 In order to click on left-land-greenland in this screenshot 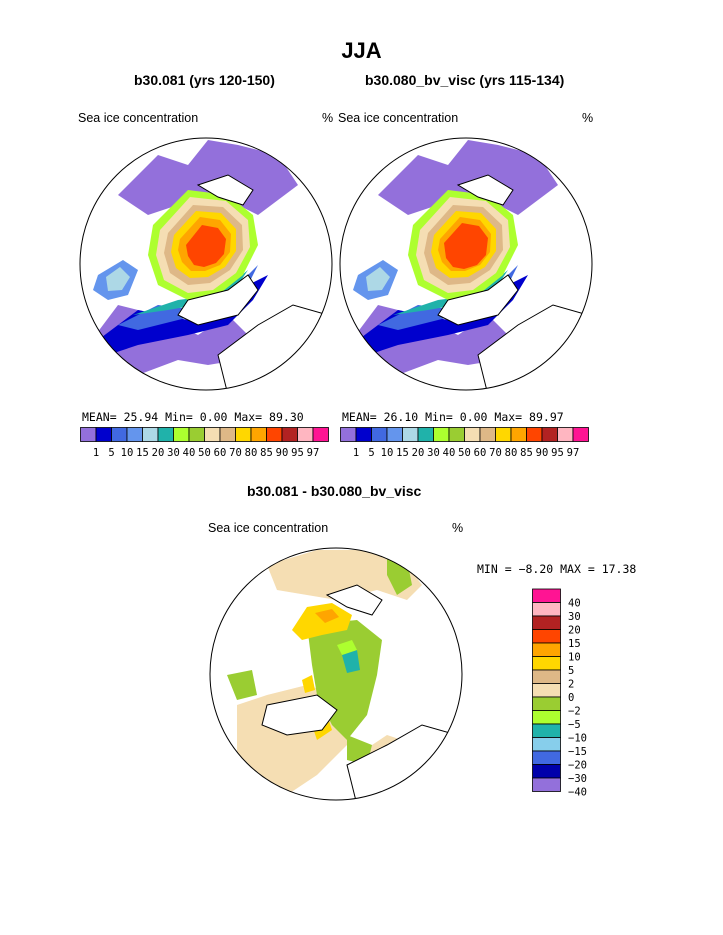, I will do `click(218, 300)`.